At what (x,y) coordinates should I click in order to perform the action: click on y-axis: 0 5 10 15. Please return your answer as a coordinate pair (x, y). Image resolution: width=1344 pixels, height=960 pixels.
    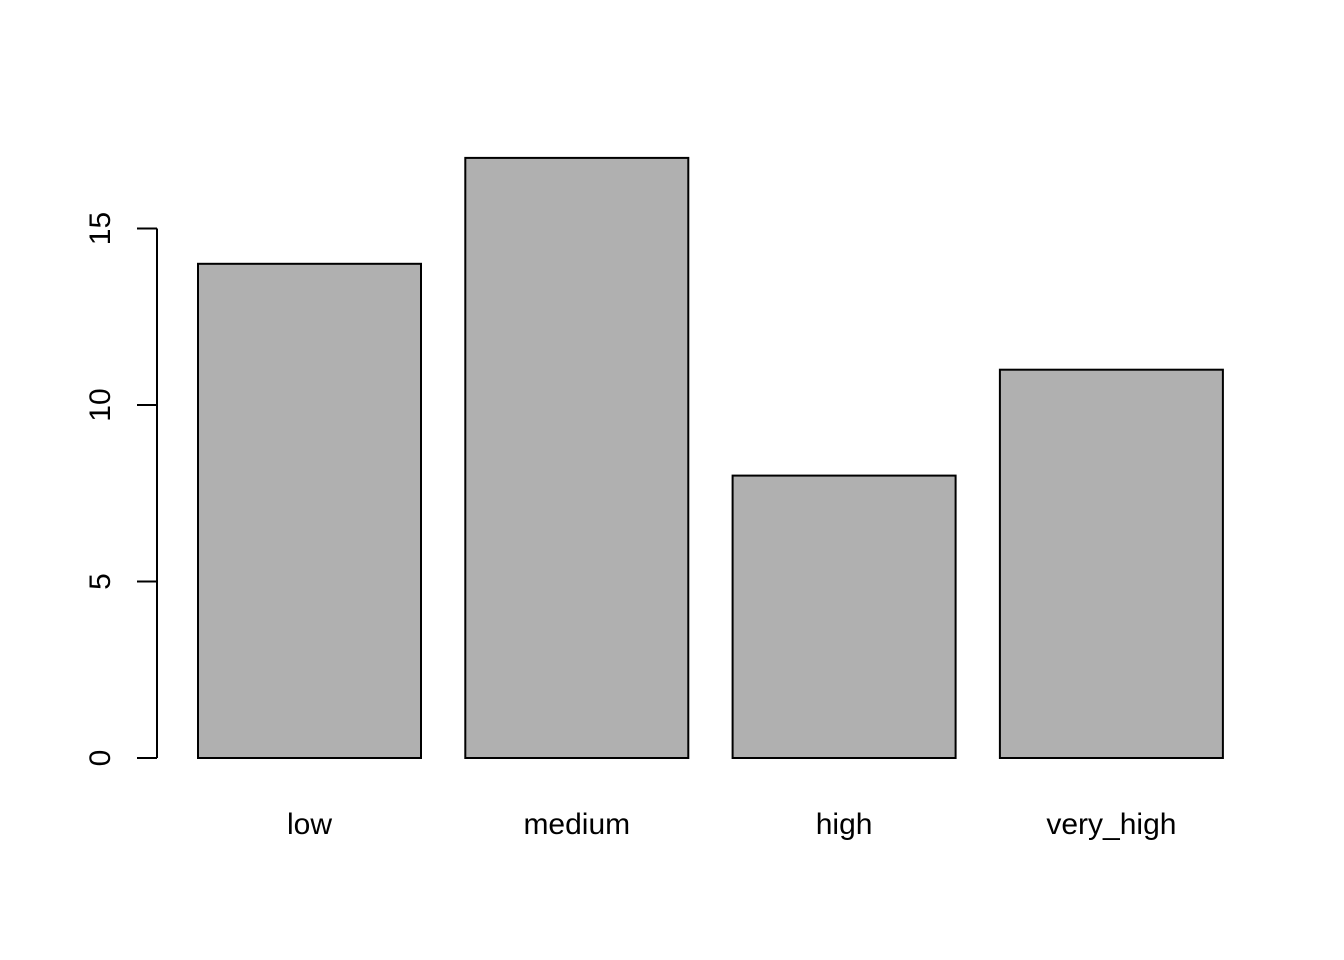
    Looking at the image, I should click on (121, 489).